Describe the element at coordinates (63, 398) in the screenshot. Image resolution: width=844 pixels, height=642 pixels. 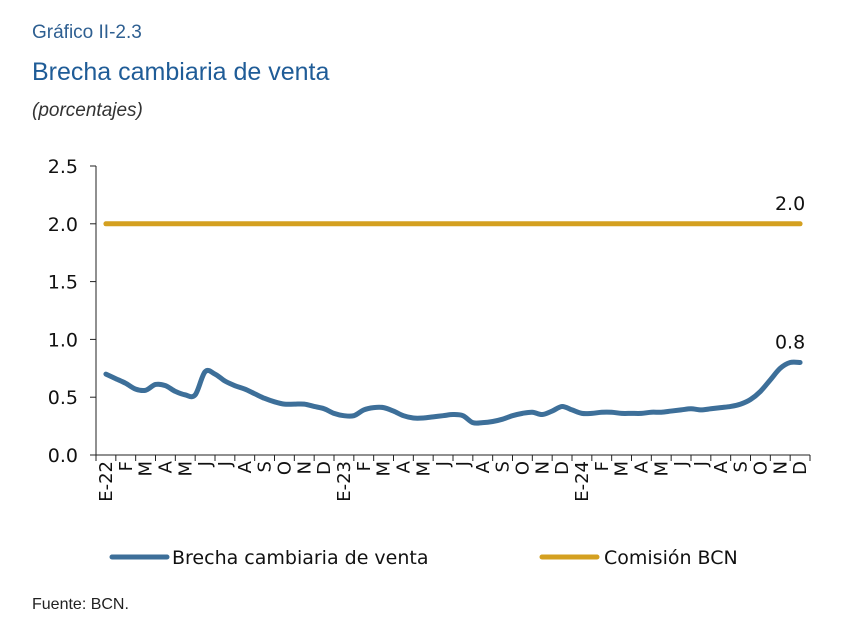
I see `y-tick-label: 0.5` at that location.